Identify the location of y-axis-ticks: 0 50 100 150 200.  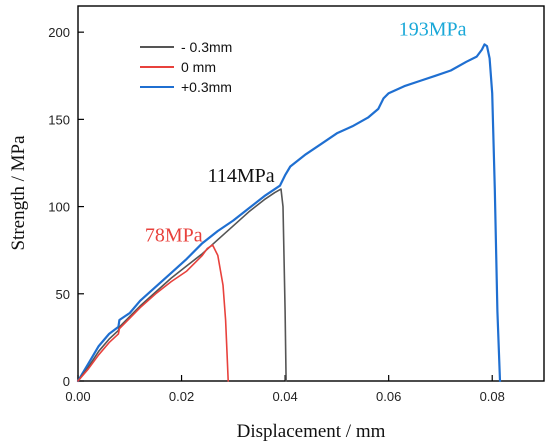
(66, 207).